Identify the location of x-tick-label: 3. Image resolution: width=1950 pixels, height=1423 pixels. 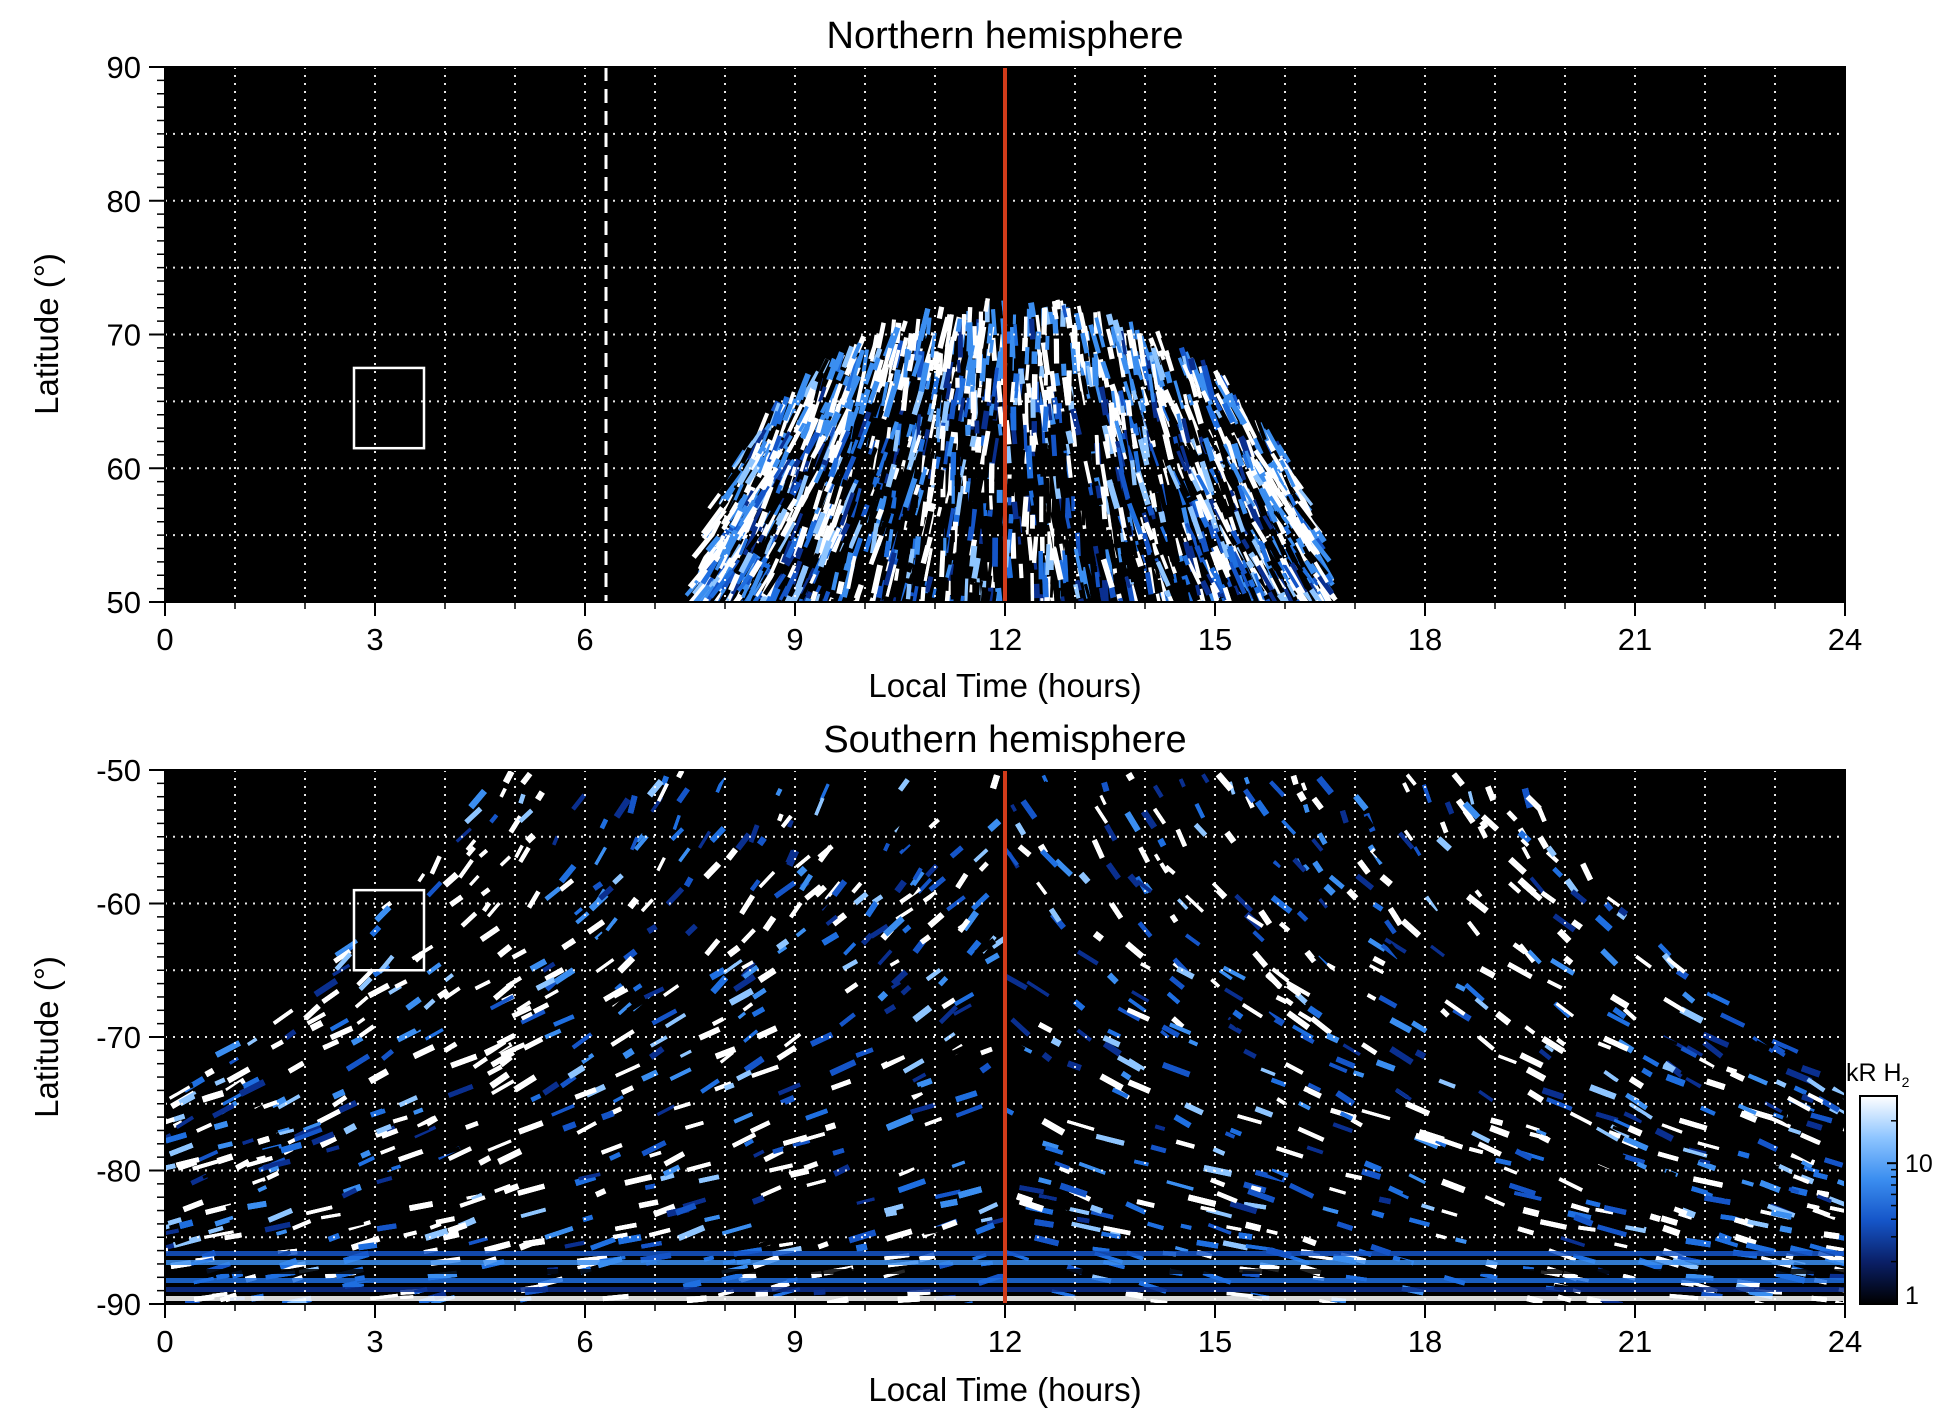
(374, 639).